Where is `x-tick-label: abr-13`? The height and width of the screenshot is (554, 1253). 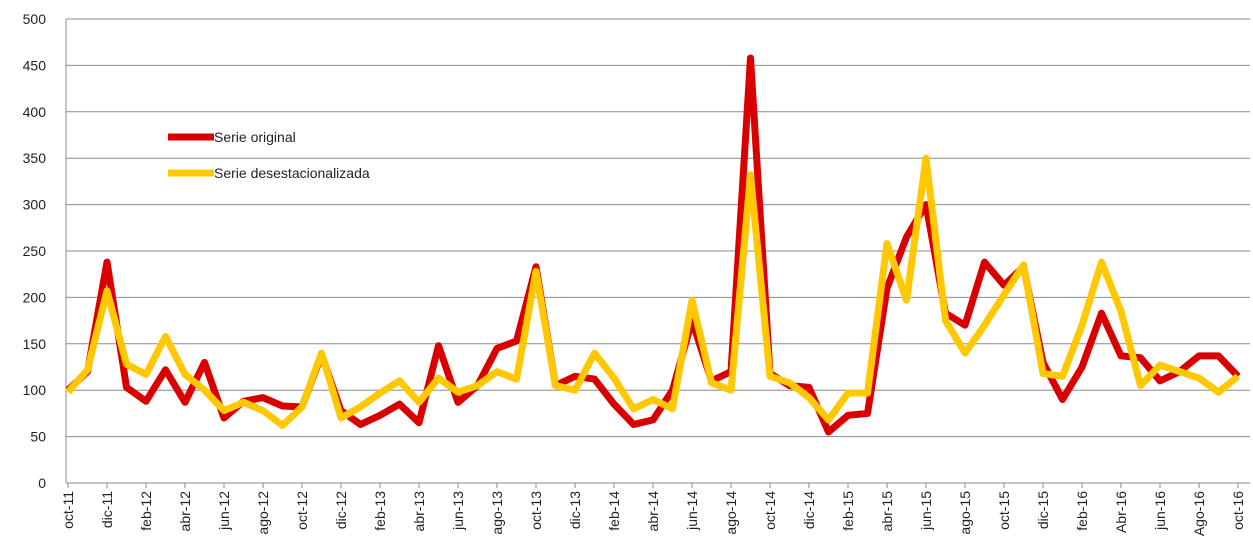
x-tick-label: abr-13 is located at coordinates (419, 511).